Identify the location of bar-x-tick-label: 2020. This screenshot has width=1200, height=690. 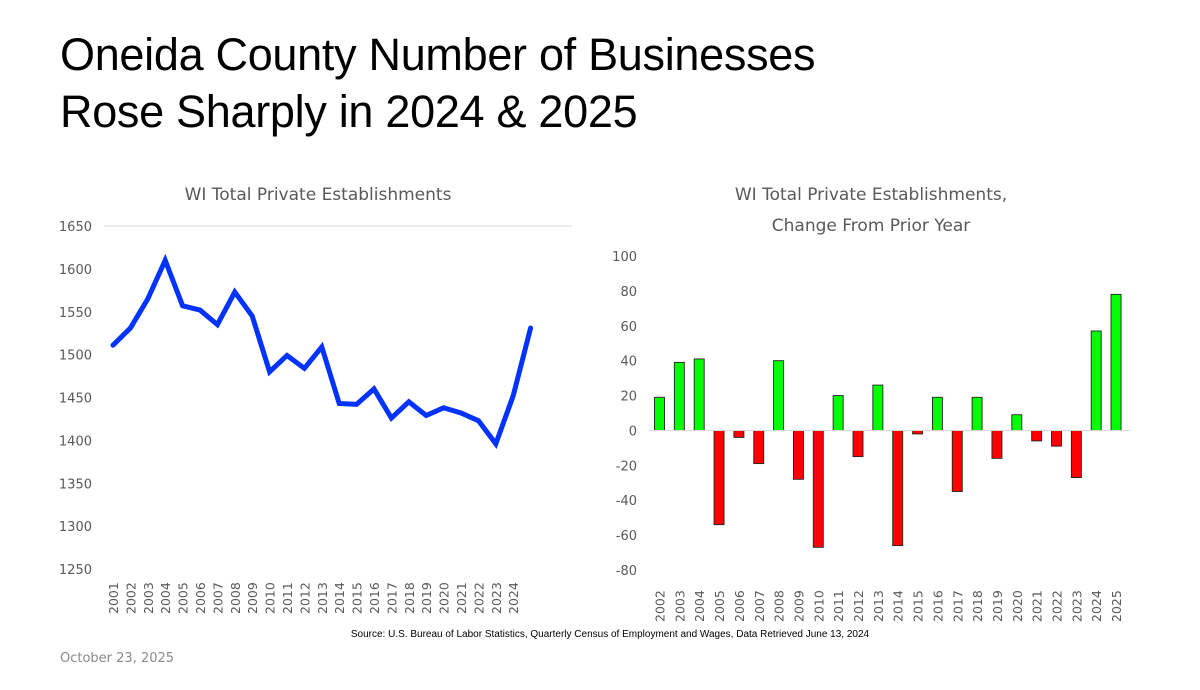
(1017, 606).